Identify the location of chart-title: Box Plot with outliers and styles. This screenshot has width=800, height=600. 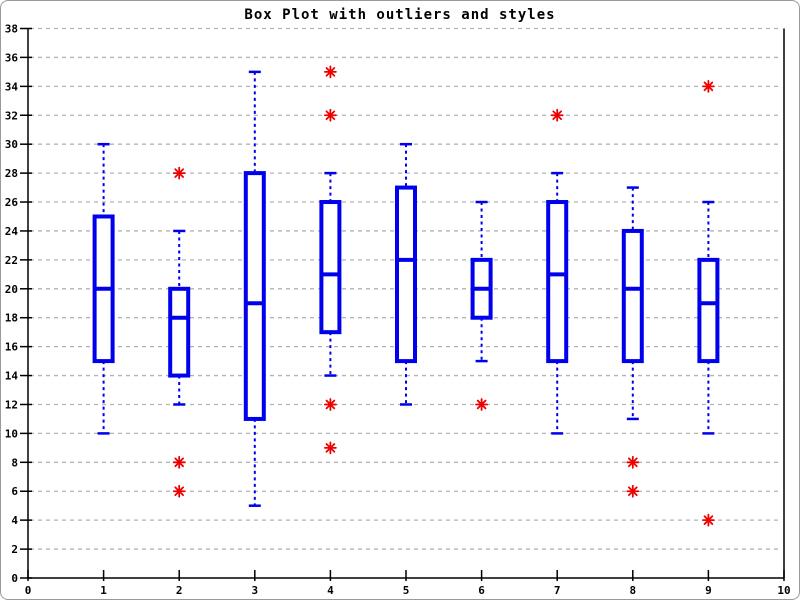
(400, 15).